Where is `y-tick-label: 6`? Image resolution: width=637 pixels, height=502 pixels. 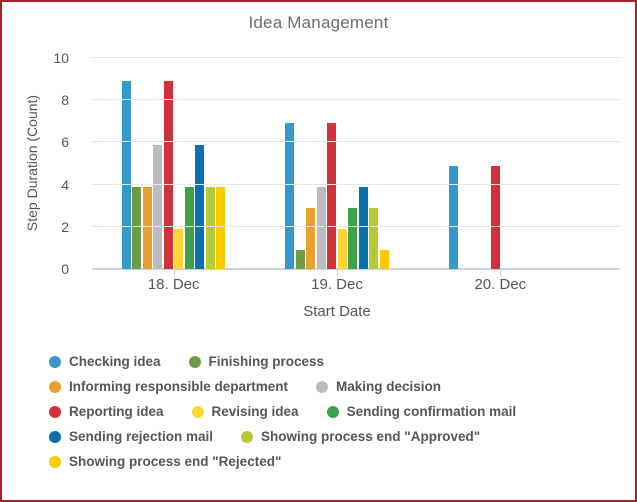
y-tick-label: 6 is located at coordinates (65, 142).